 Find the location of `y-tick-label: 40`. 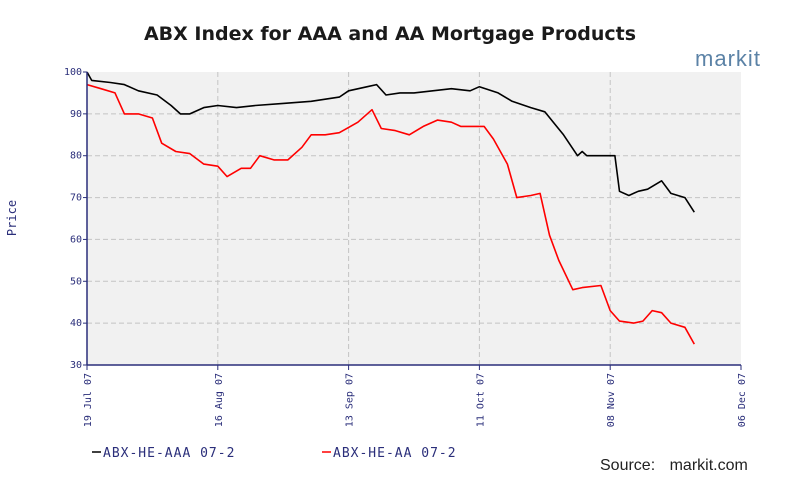

y-tick-label: 40 is located at coordinates (76, 323).